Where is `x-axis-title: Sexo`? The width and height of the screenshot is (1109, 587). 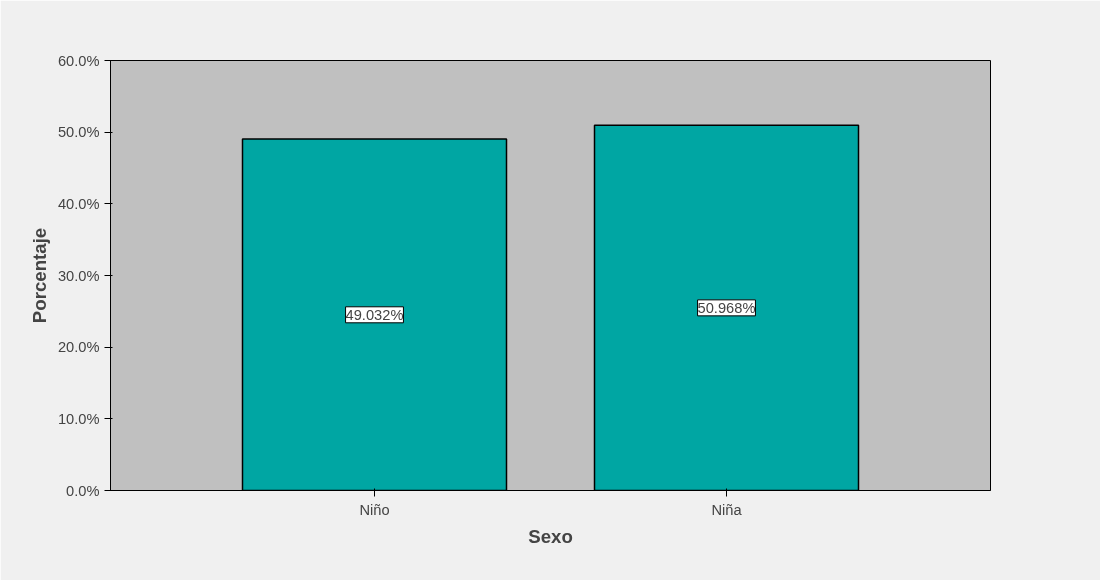 x-axis-title: Sexo is located at coordinates (550, 536).